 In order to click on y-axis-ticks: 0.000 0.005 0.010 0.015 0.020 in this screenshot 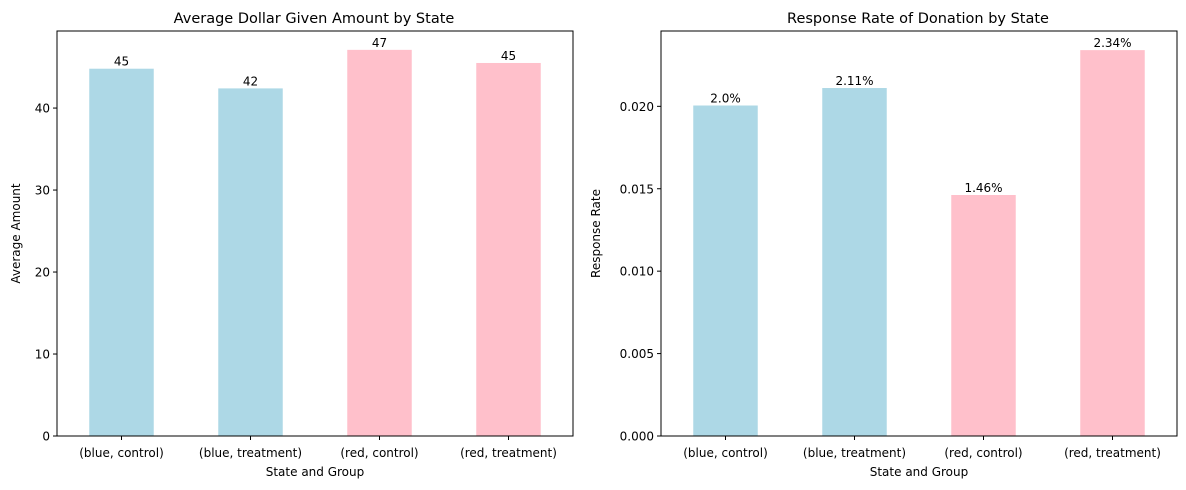, I will do `click(640, 272)`.